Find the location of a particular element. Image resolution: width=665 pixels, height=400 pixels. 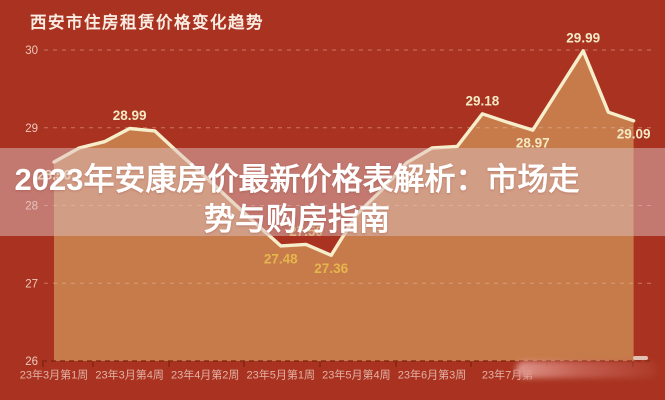

point-value-label: 28.97 is located at coordinates (533, 143).